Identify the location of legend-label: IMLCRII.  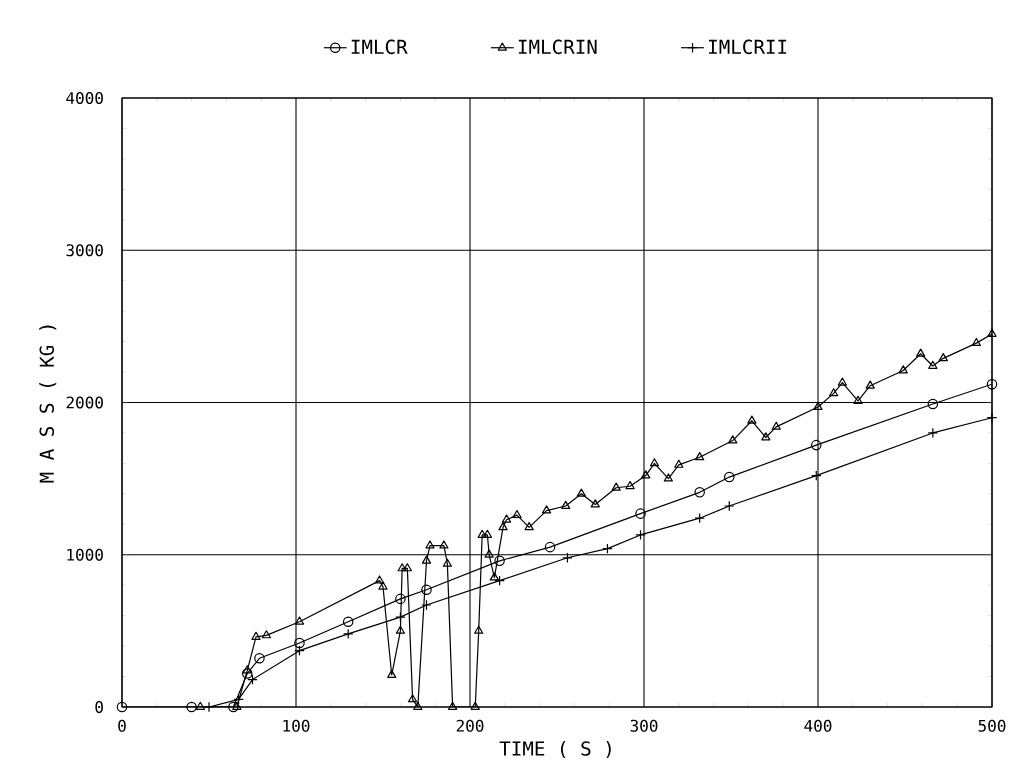
(748, 47).